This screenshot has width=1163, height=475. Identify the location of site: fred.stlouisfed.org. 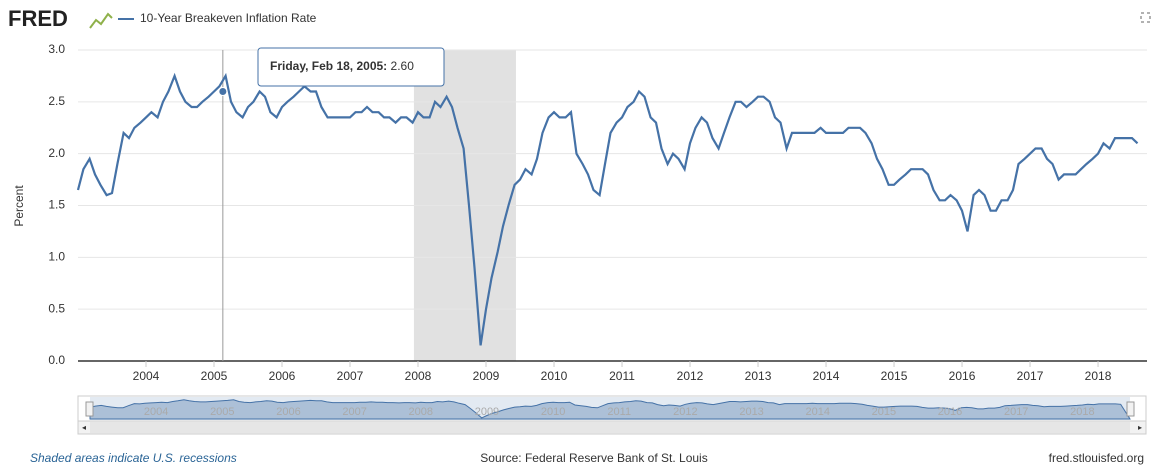
(1096, 458).